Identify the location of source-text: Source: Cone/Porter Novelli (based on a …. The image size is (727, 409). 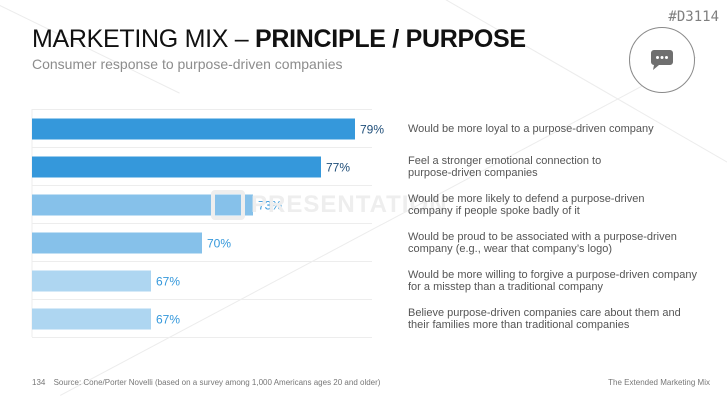
(217, 382).